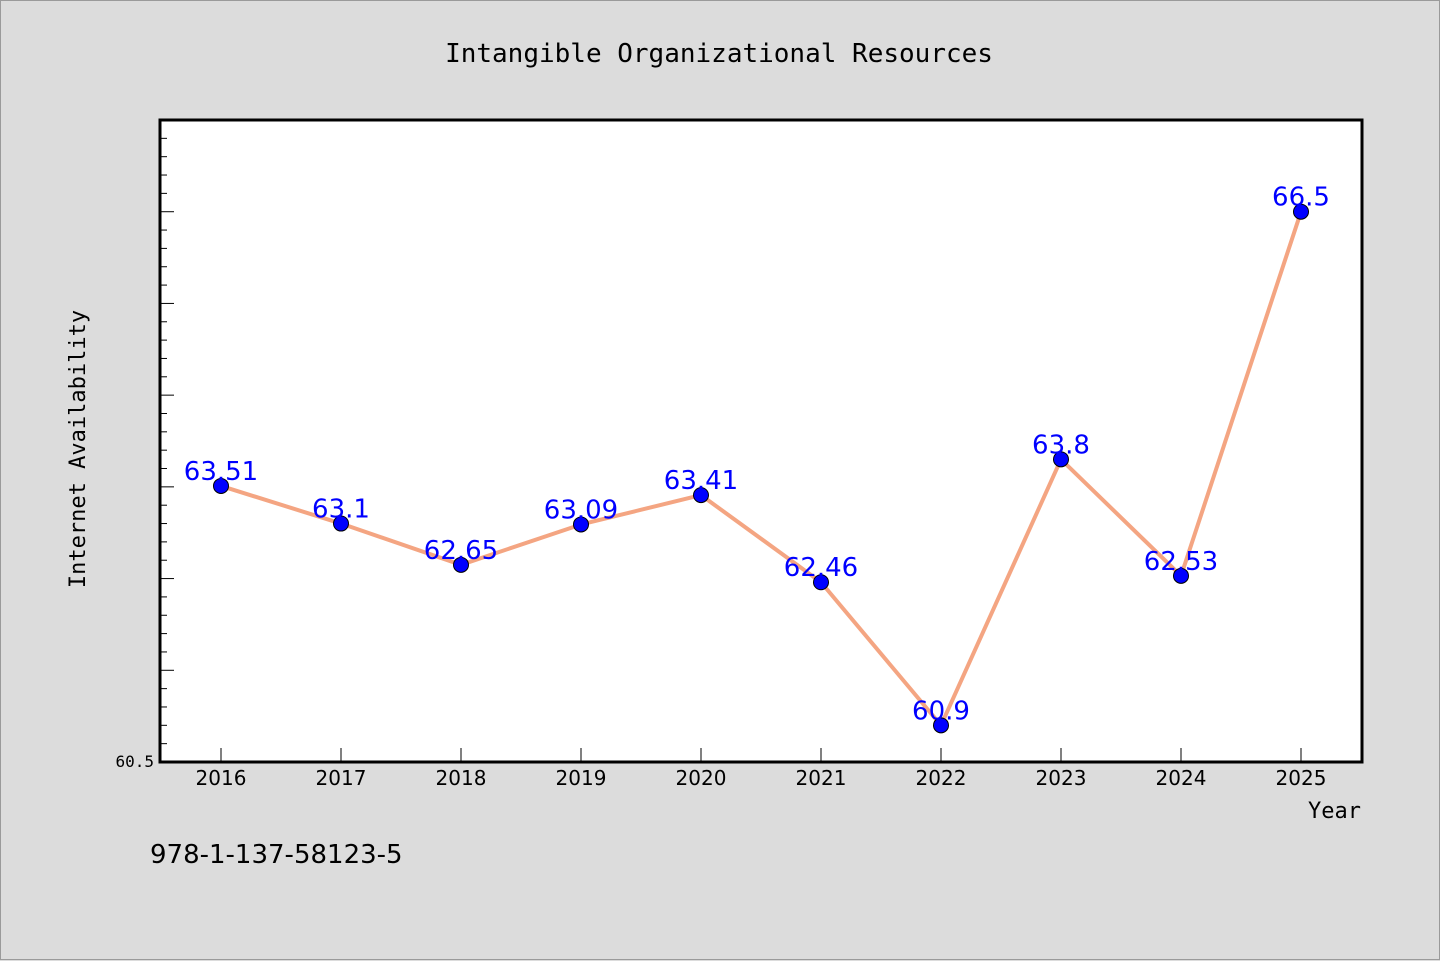  What do you see at coordinates (701, 481) in the screenshot?
I see `data-label: 63.41` at bounding box center [701, 481].